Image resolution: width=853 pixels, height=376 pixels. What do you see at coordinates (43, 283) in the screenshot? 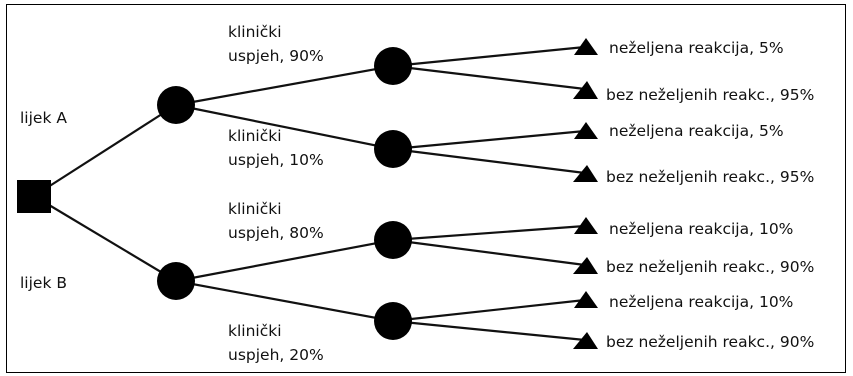
I see `option-label-lijek-b: lijek B` at bounding box center [43, 283].